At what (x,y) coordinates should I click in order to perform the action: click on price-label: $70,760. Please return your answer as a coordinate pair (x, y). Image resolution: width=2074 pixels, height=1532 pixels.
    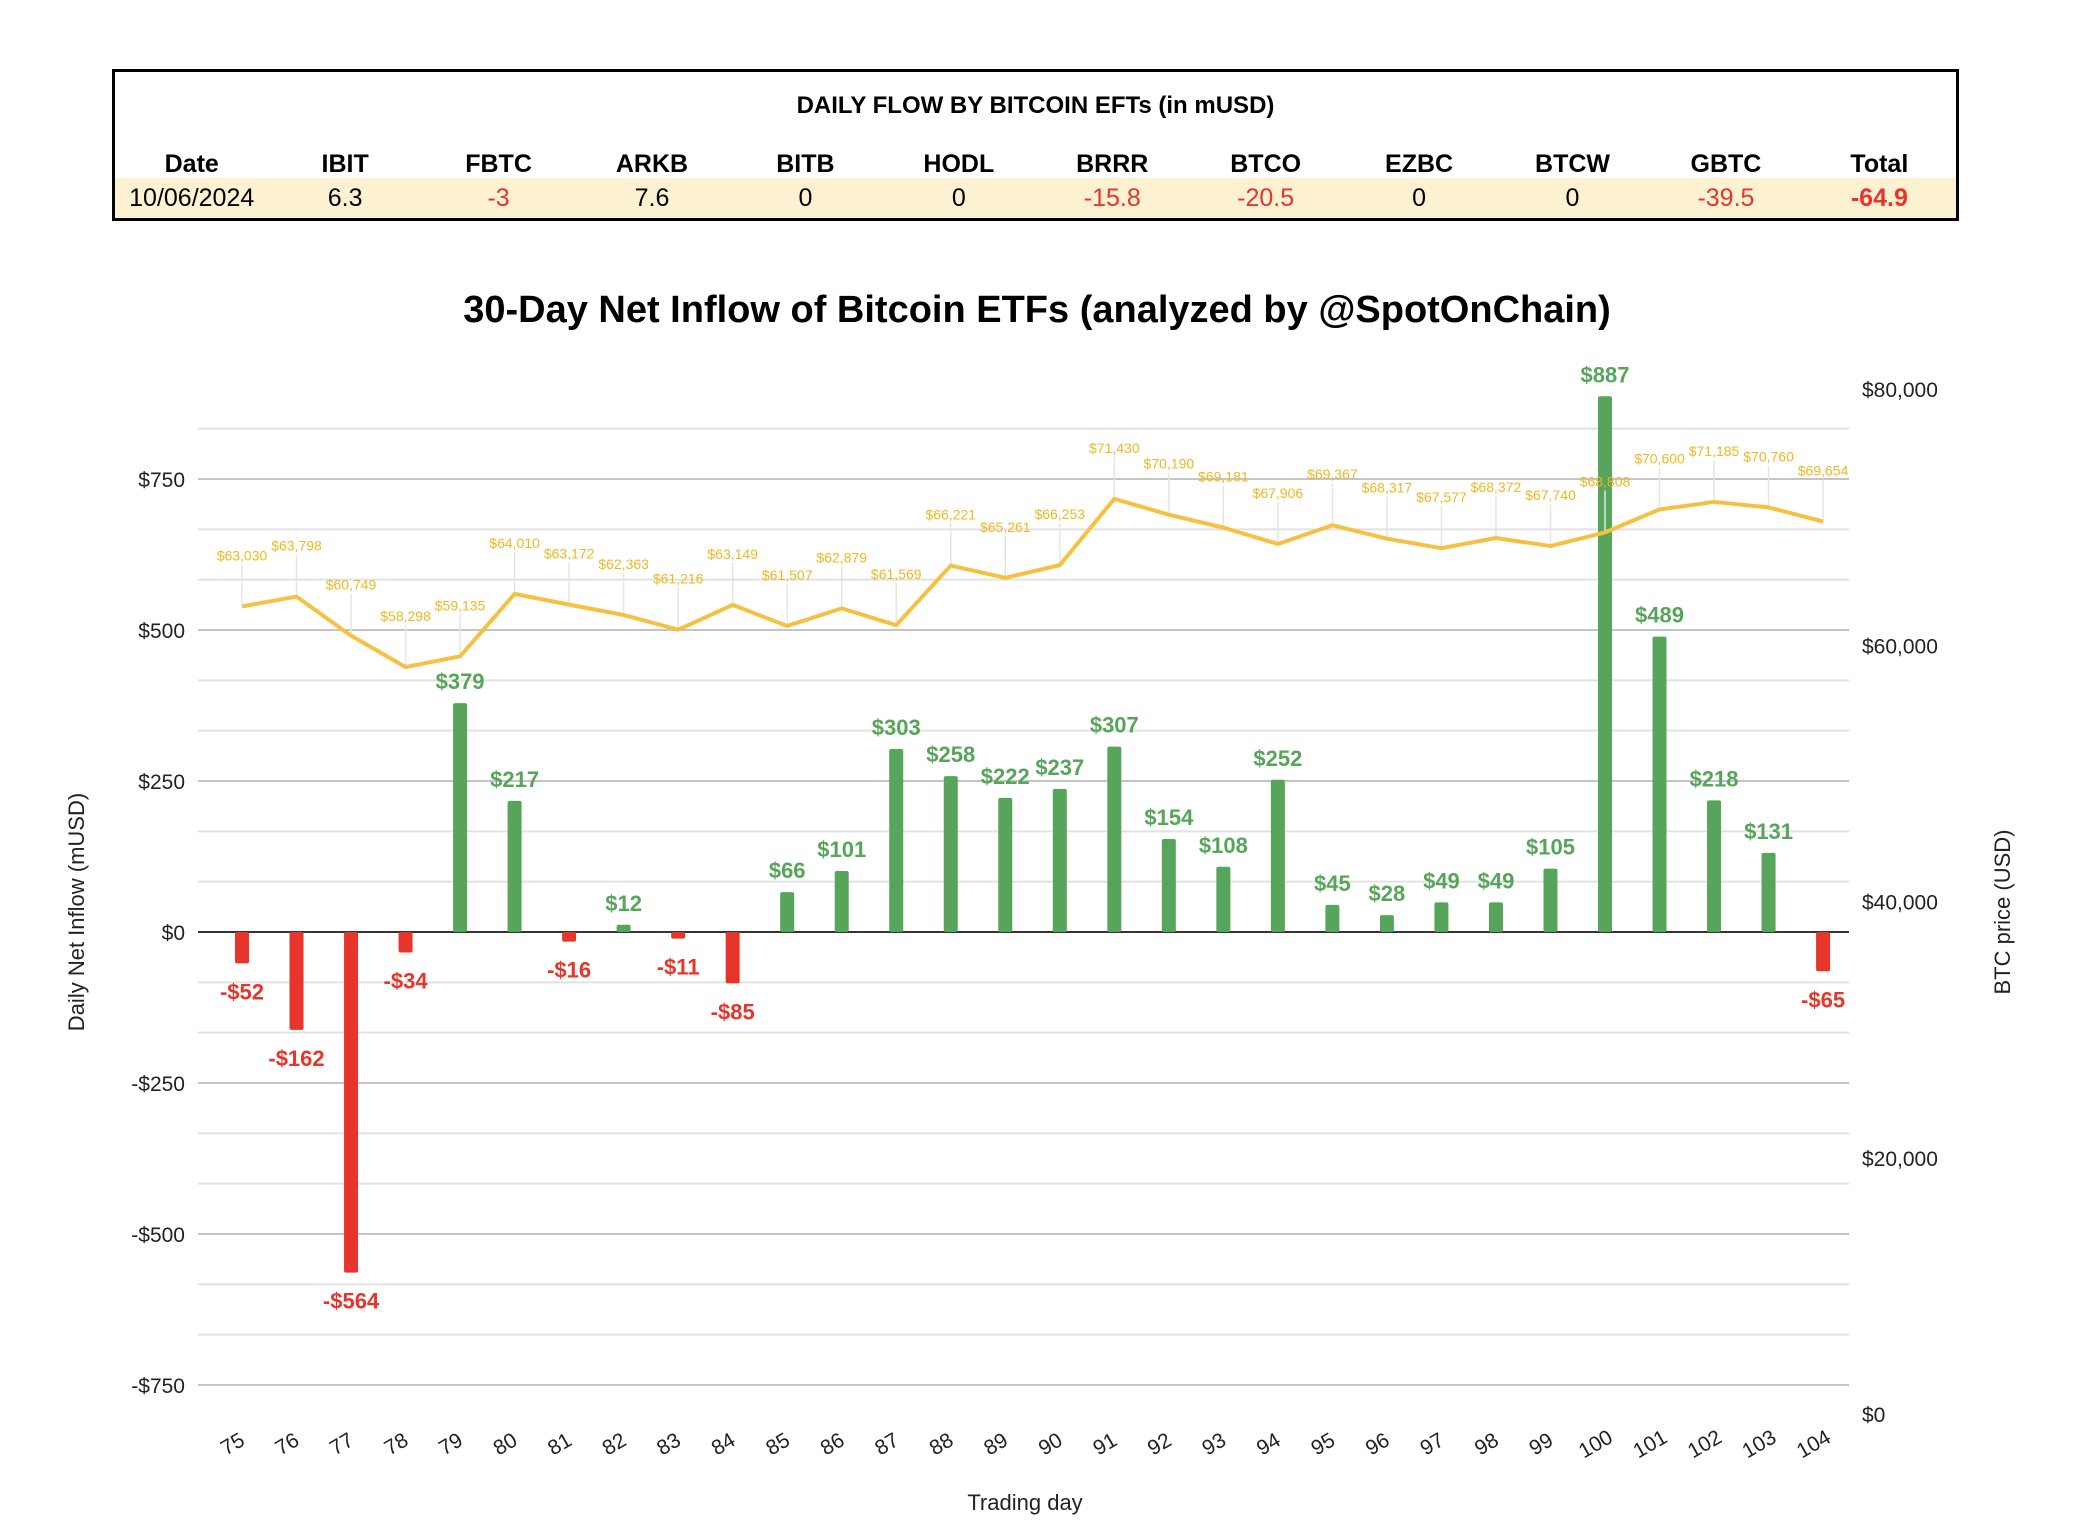
    Looking at the image, I should click on (1768, 456).